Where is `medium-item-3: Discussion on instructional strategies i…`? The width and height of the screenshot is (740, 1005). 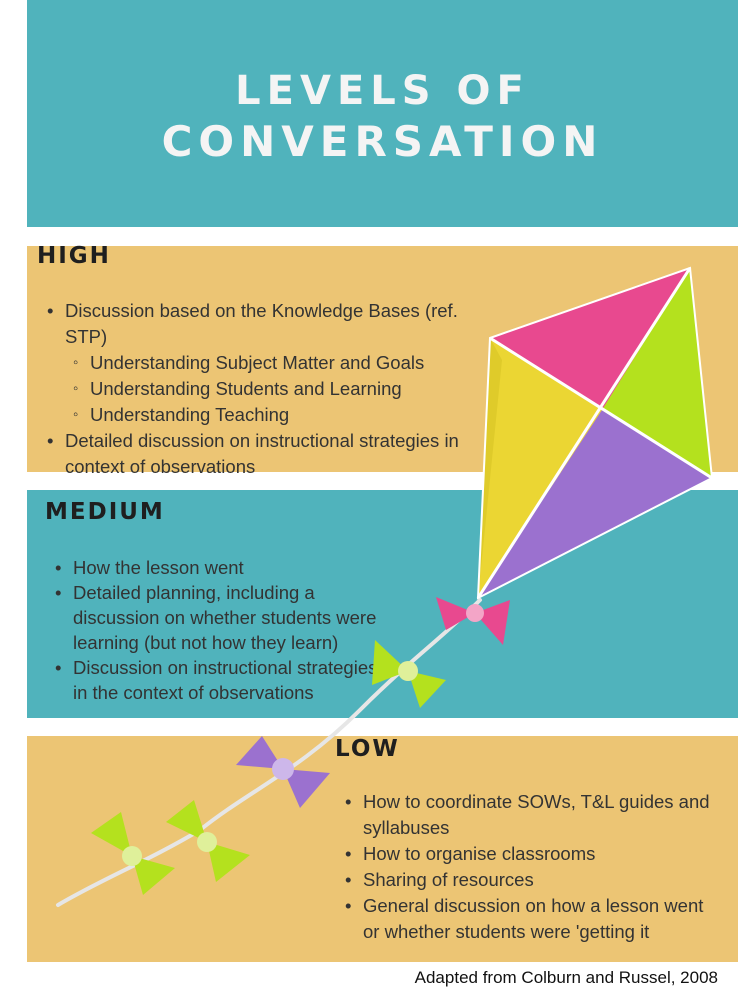 medium-item-3: Discussion on instructional strategies i… is located at coordinates (225, 680).